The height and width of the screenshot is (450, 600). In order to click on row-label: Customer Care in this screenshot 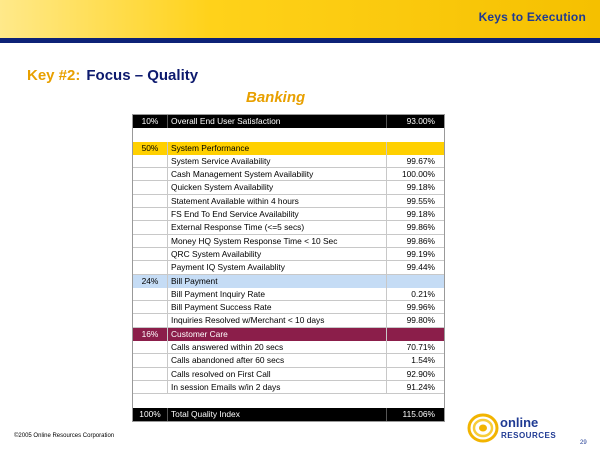, I will do `click(277, 334)`.